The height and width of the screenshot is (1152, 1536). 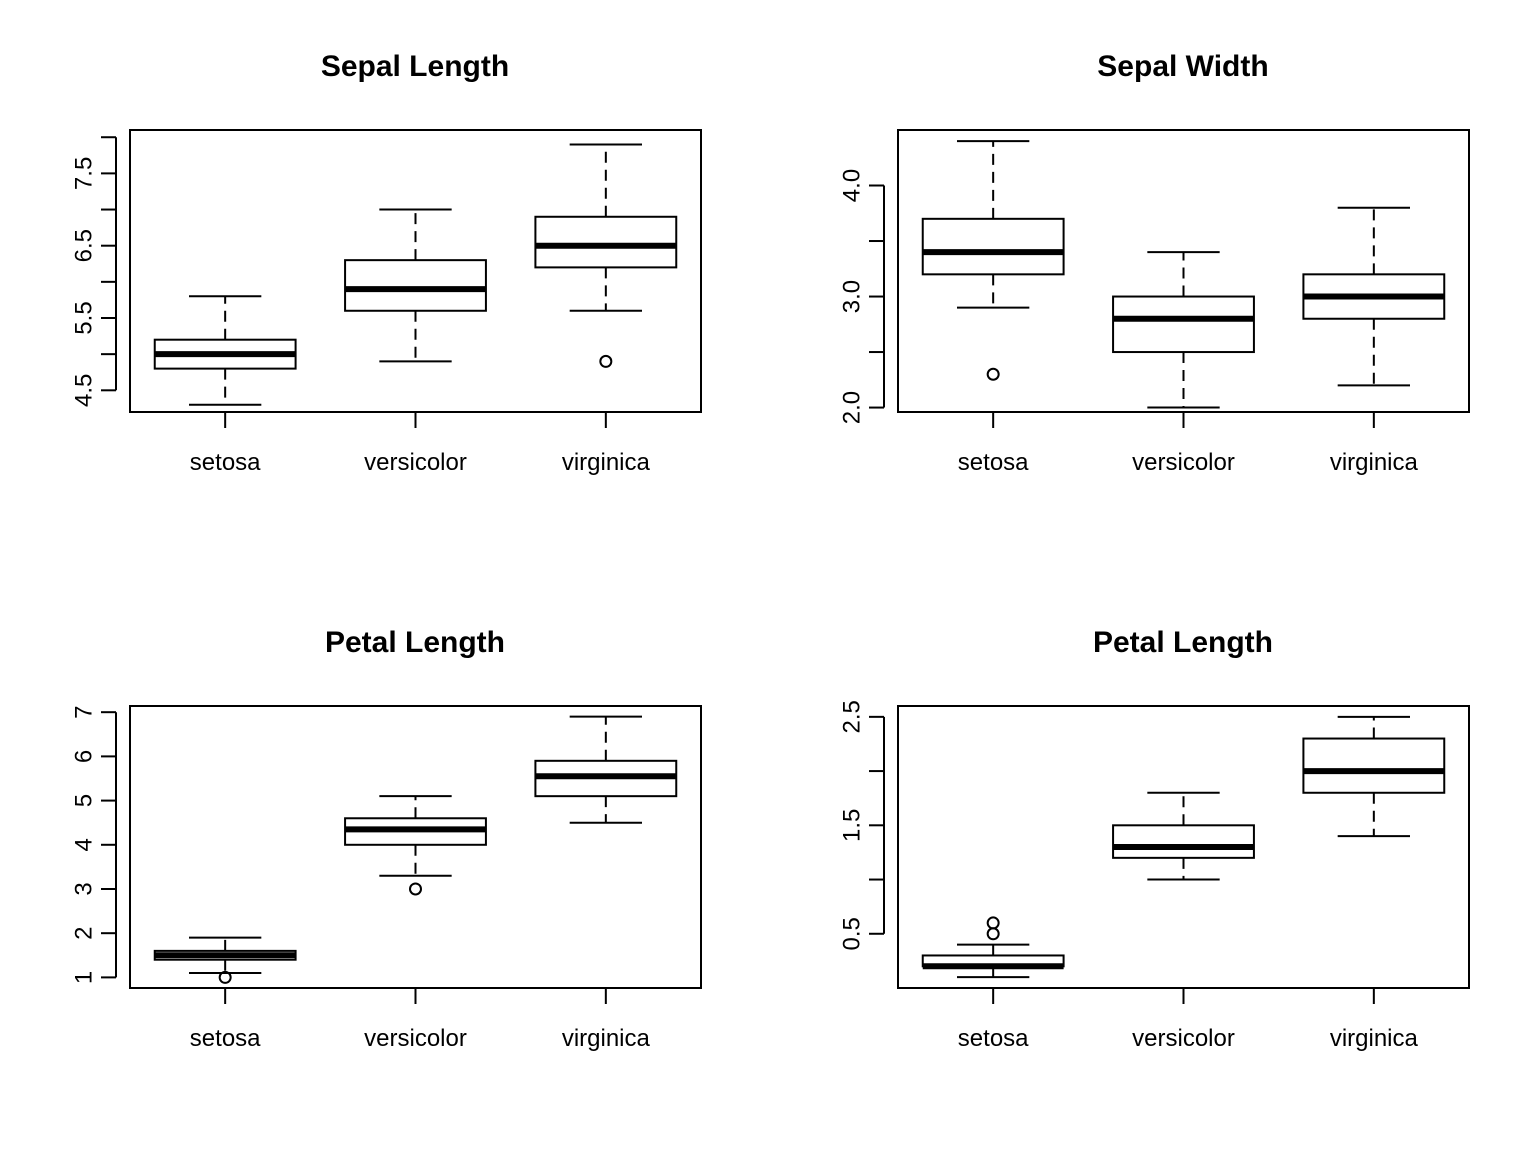 I want to click on y-tick-label: 1, so click(x=84, y=977).